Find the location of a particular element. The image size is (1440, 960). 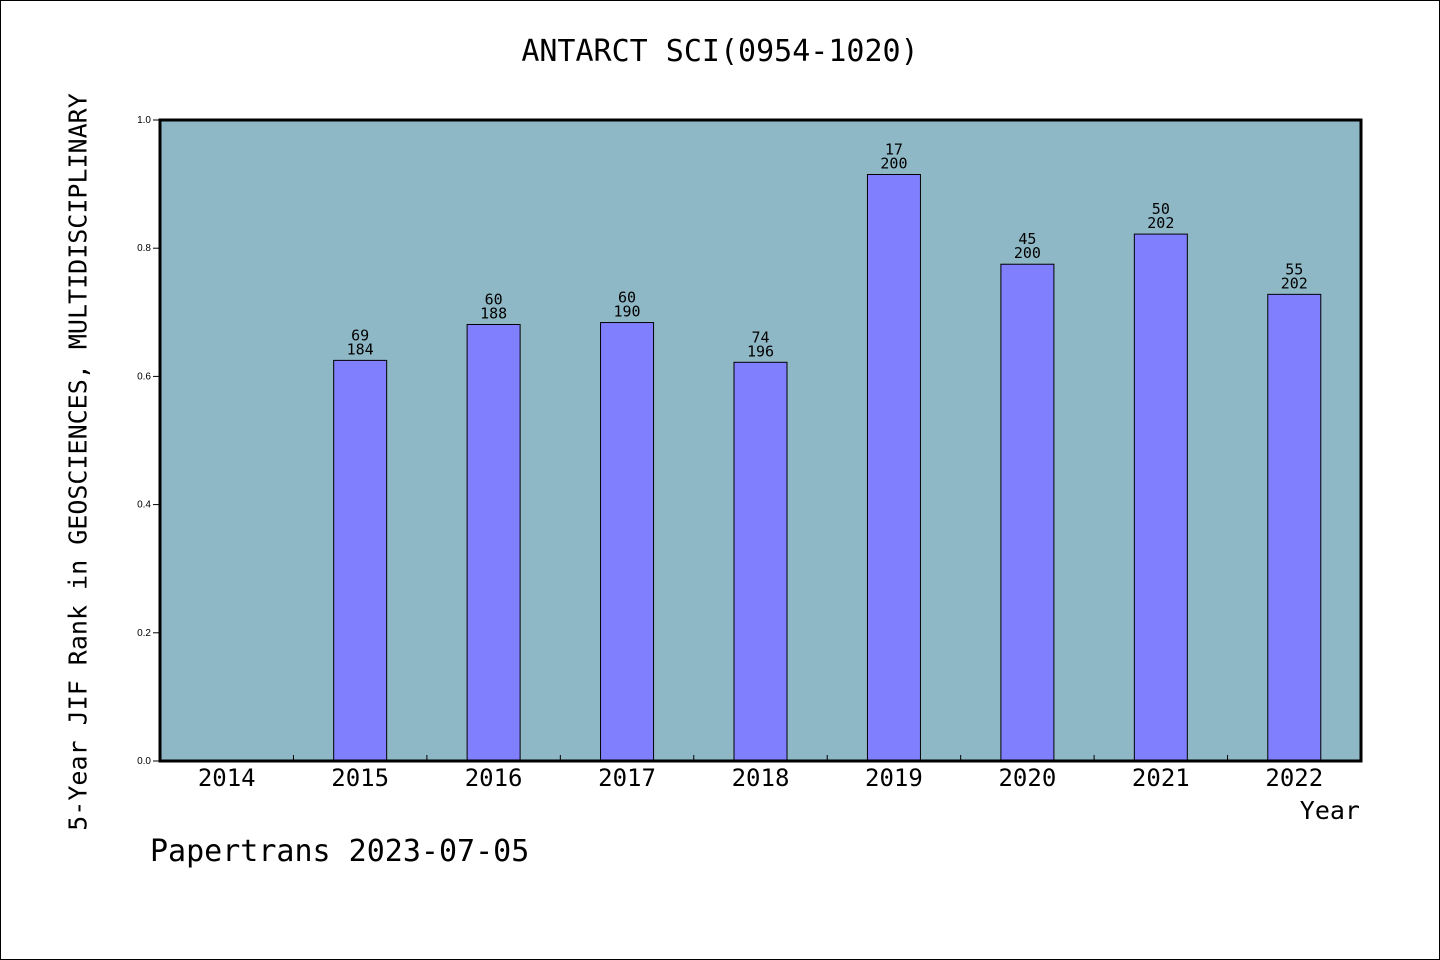

bar-rank-label: 69 is located at coordinates (360, 335).